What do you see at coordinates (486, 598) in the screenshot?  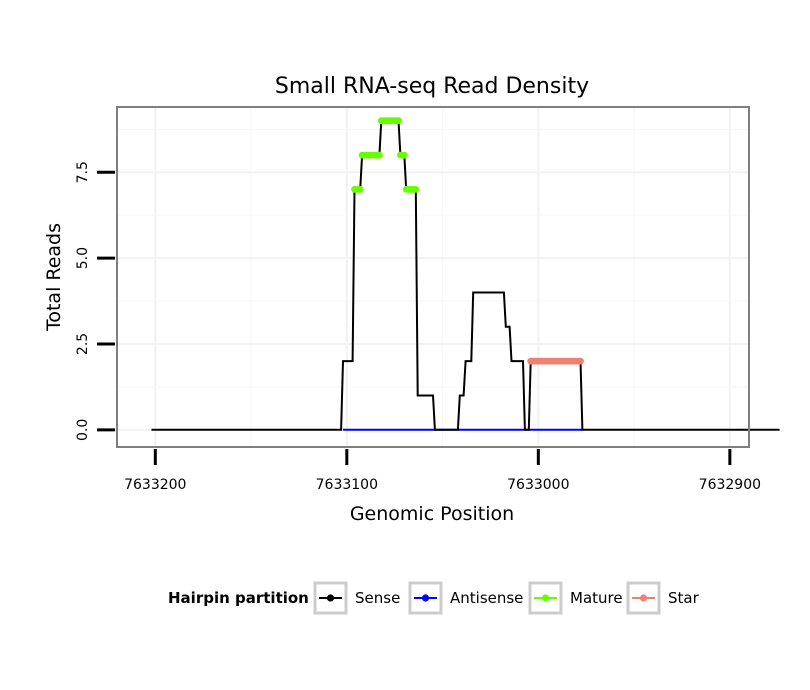 I see `legend-label-antisense: Antisense` at bounding box center [486, 598].